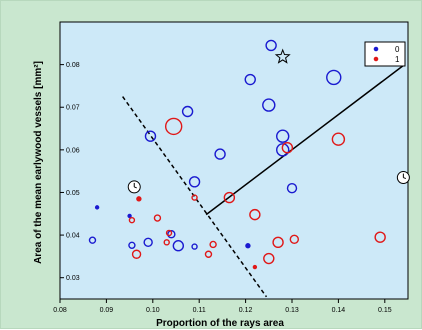 The width and height of the screenshot is (422, 330). Describe the element at coordinates (199, 310) in the screenshot. I see `x-tick-label: 0.11` at that location.